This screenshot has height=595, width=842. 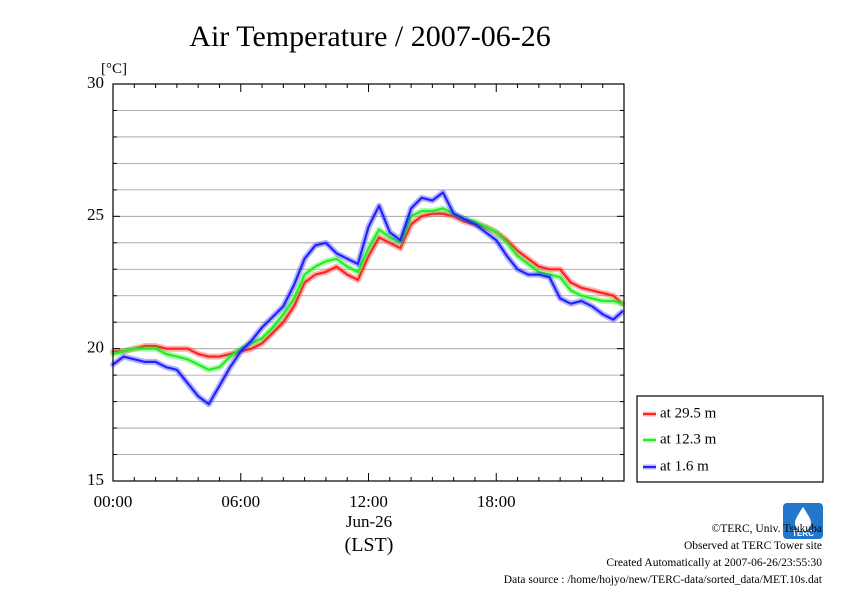 What do you see at coordinates (114, 69) in the screenshot?
I see `y-axis-unit: [°C]` at bounding box center [114, 69].